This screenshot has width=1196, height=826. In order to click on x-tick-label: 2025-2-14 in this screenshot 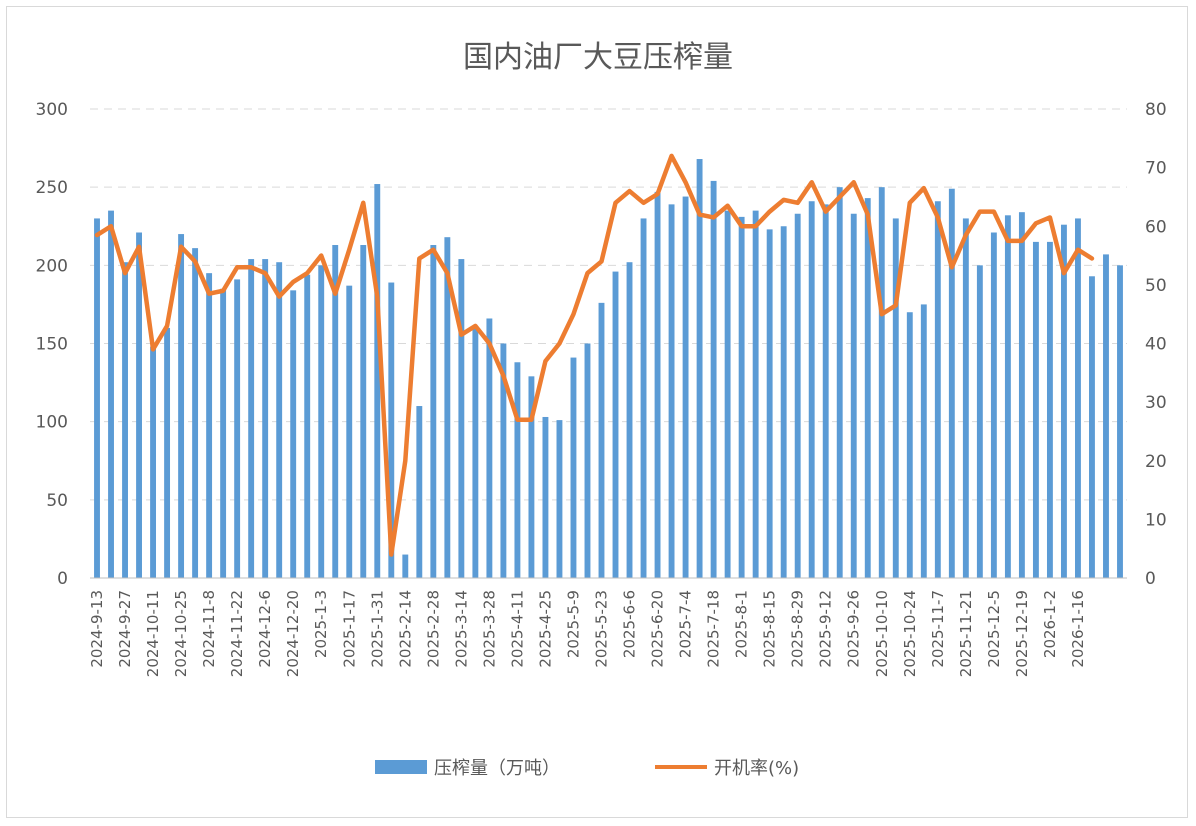, I will do `click(405, 629)`.